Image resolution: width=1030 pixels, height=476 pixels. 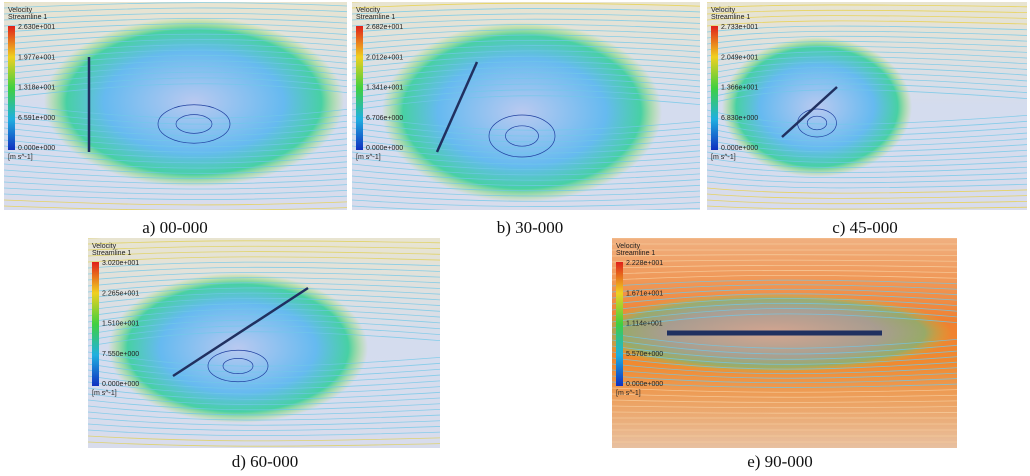 What do you see at coordinates (36, 57) in the screenshot?
I see `legend-tick-label: 1.977e+001` at bounding box center [36, 57].